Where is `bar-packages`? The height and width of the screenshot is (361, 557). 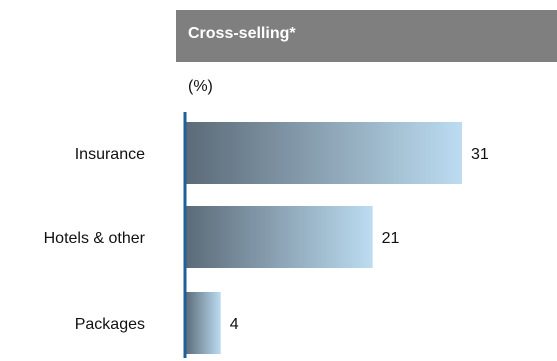
bar-packages is located at coordinates (203, 323).